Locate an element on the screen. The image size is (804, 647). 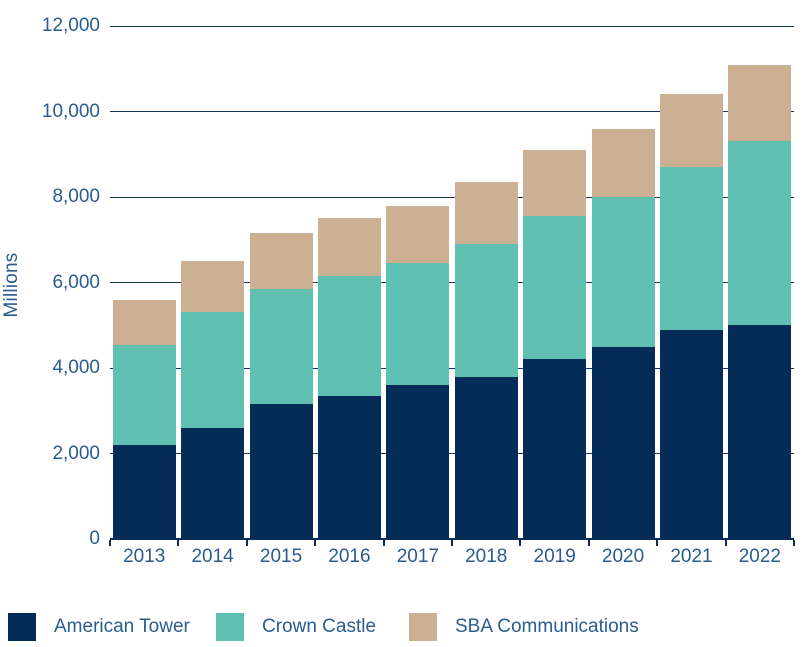
stacked-bar-2016 is located at coordinates (349, 282).